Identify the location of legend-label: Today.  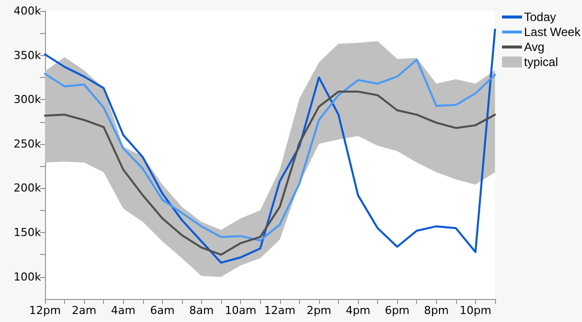
(540, 17).